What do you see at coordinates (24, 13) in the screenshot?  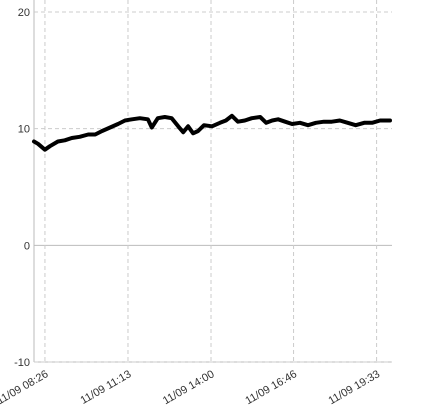 I see `y-tick-label: 20` at bounding box center [24, 13].